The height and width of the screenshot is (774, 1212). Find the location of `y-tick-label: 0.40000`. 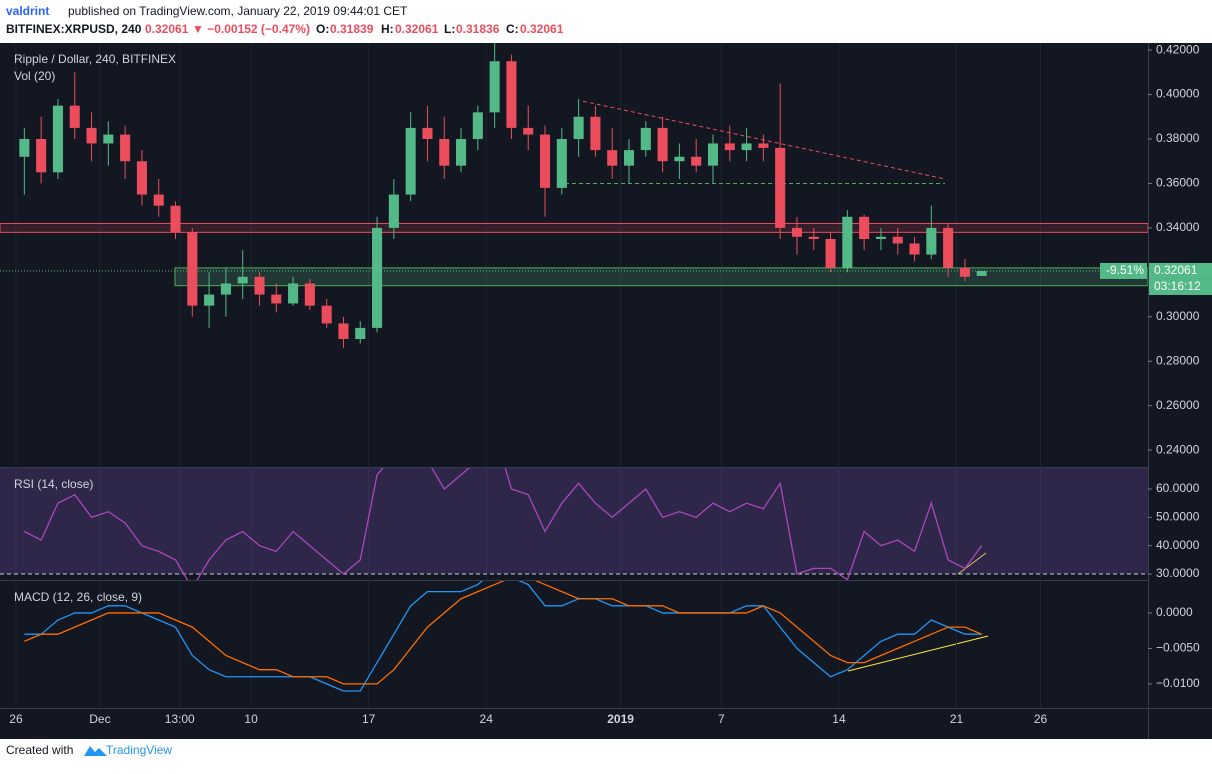

y-tick-label: 0.40000 is located at coordinates (1178, 94).